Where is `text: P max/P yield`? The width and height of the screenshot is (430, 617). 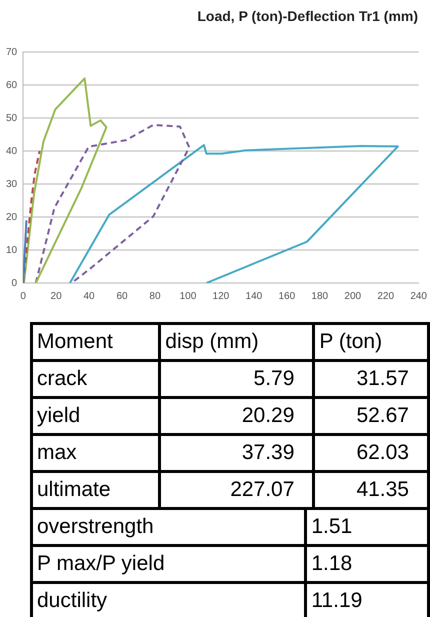 text: P max/P yield is located at coordinates (169, 564).